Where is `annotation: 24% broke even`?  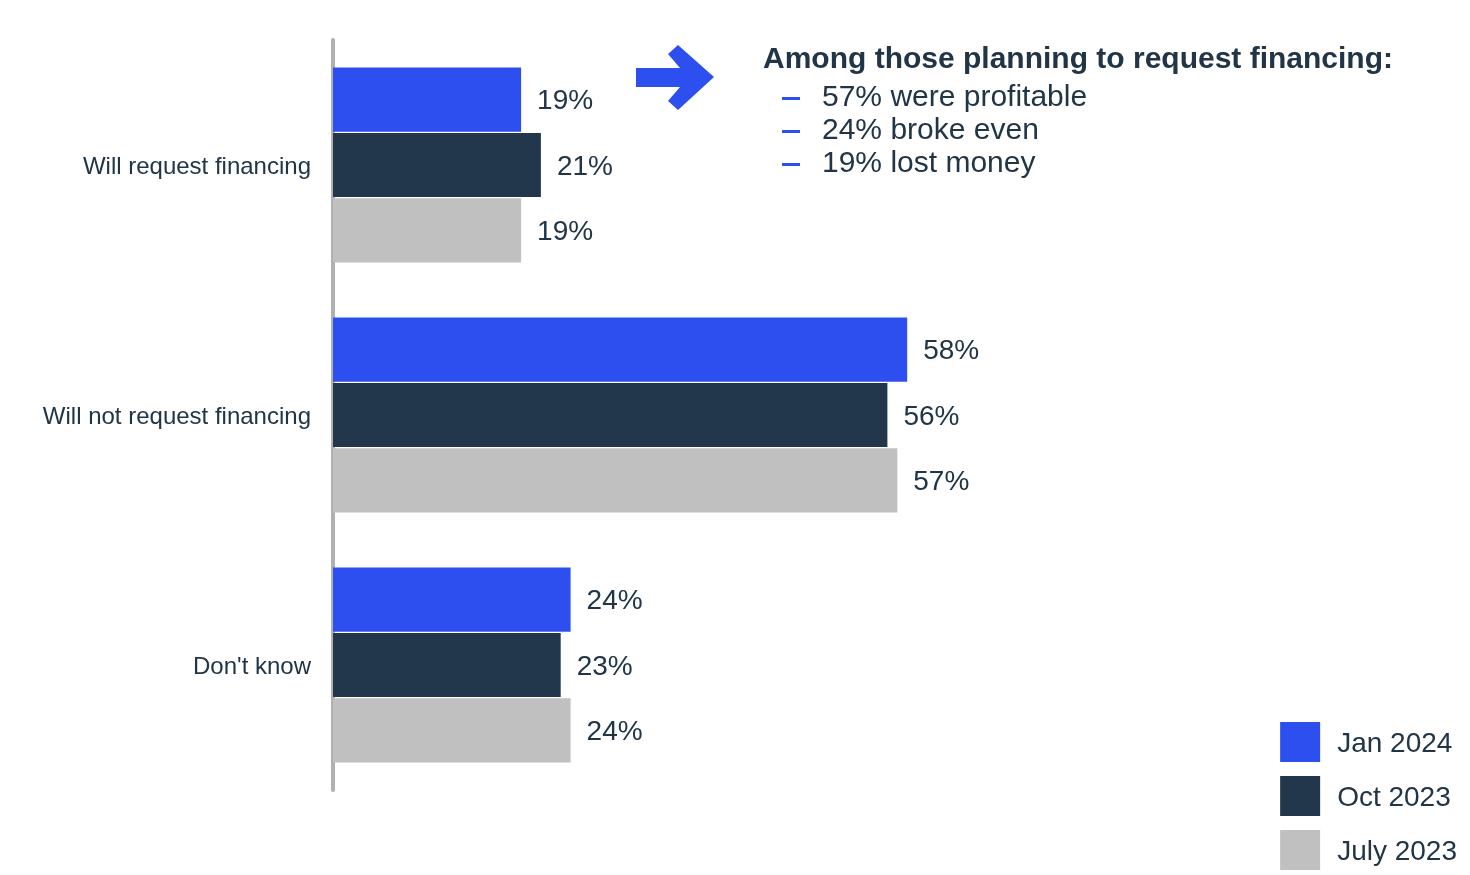 annotation: 24% broke even is located at coordinates (930, 128).